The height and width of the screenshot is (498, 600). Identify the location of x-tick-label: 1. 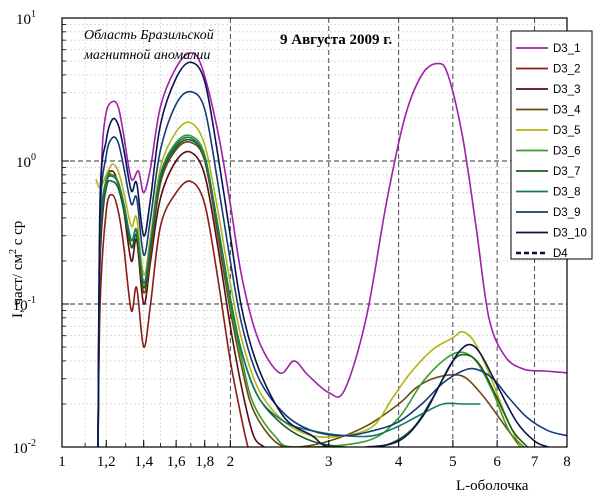
(62, 462).